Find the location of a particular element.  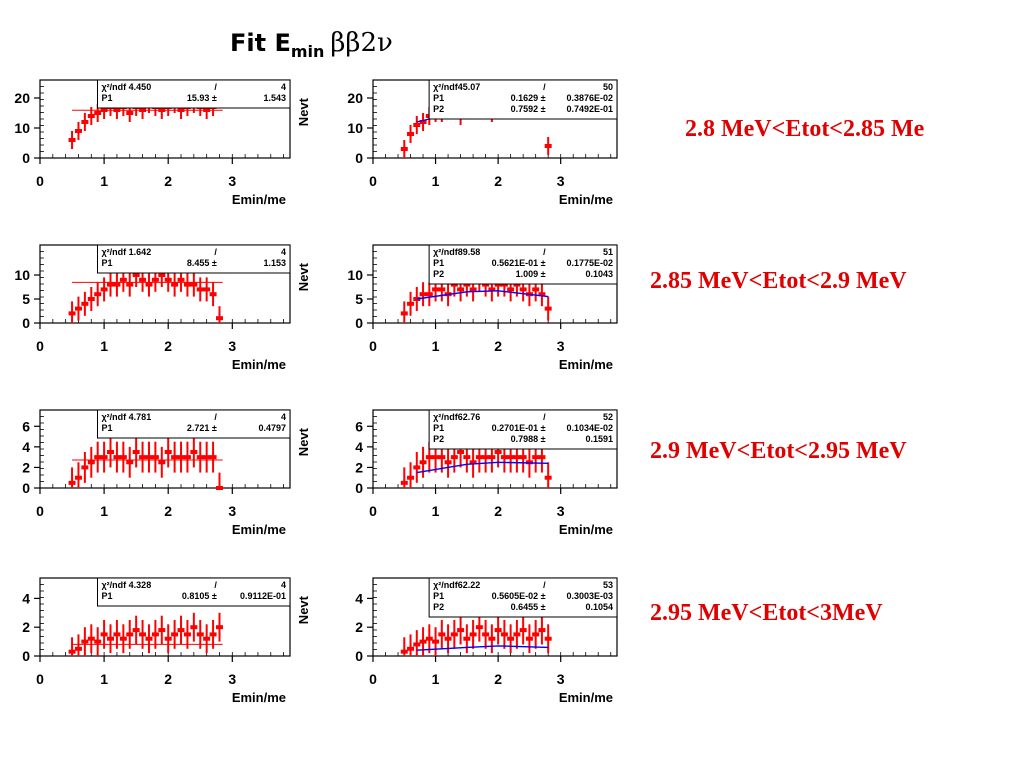

y-tick-label: 4 is located at coordinates (359, 447).